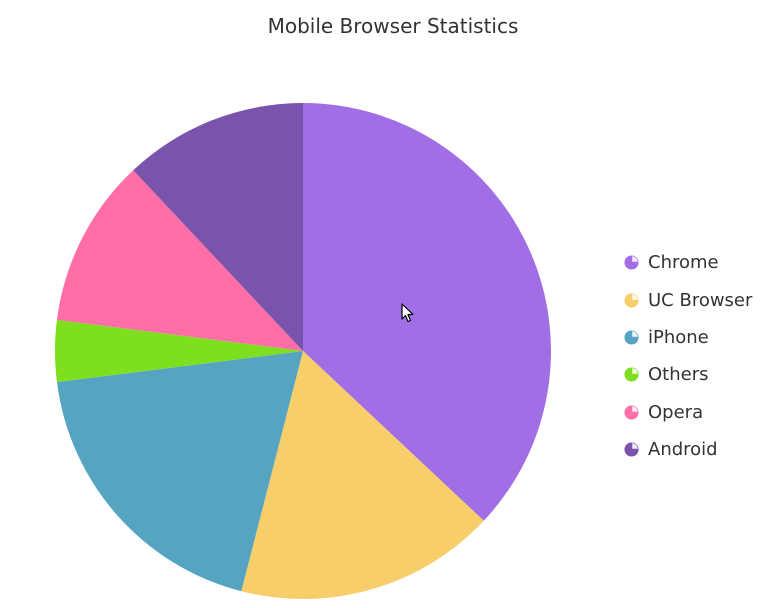 Image resolution: width=773 pixels, height=608 pixels. Describe the element at coordinates (683, 450) in the screenshot. I see `legend-label: Android` at that location.